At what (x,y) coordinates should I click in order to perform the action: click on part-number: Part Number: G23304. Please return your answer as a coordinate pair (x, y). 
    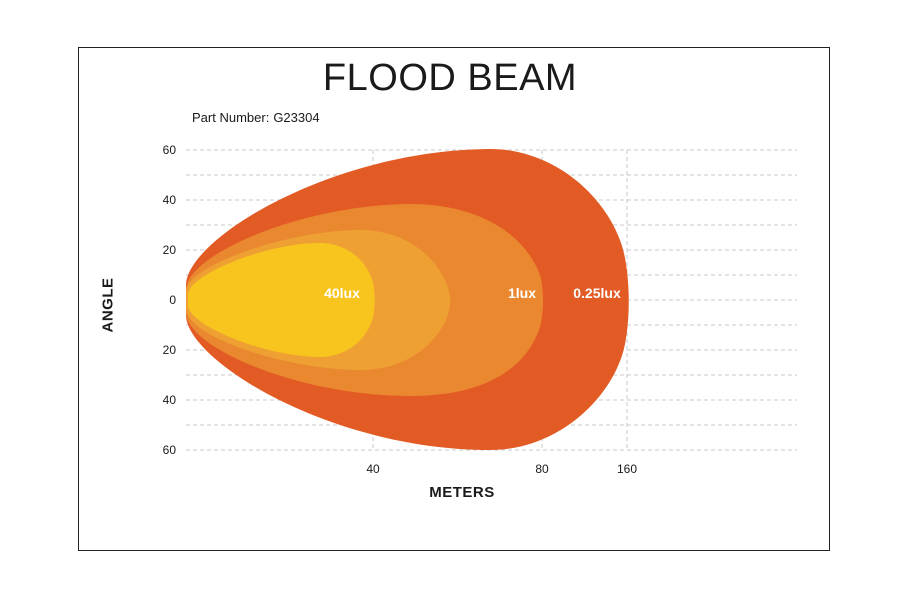
    Looking at the image, I should click on (256, 117).